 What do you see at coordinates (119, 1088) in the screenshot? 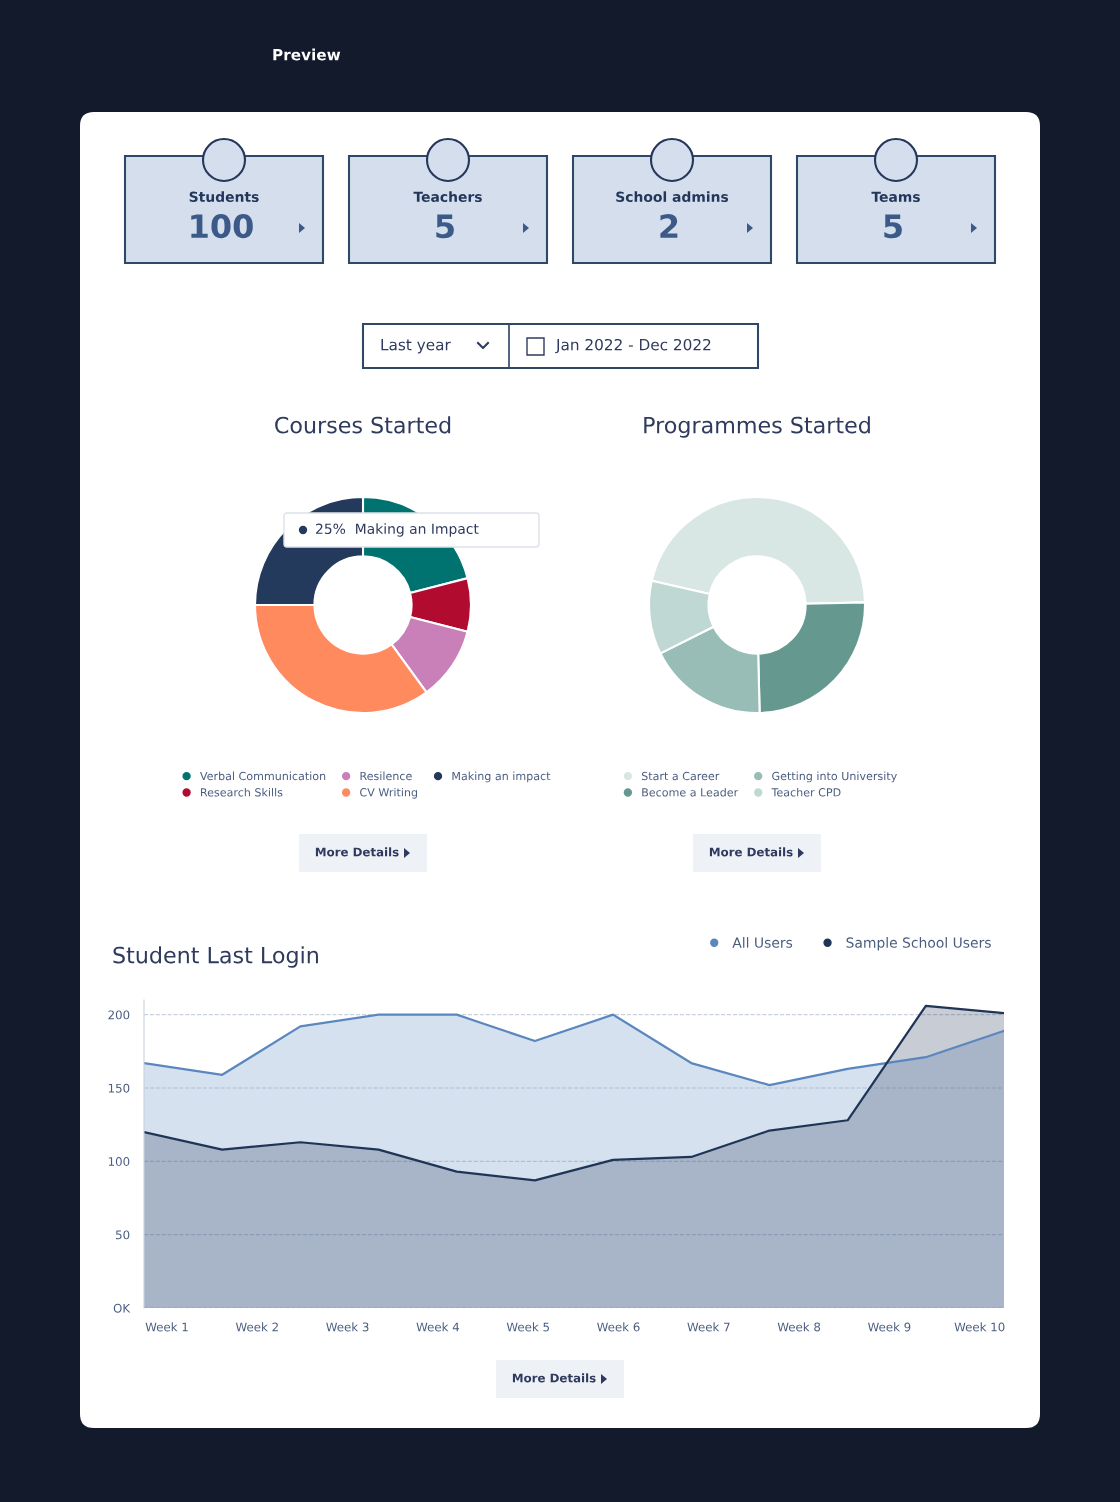
I see `y-tick-label: 150` at bounding box center [119, 1088].